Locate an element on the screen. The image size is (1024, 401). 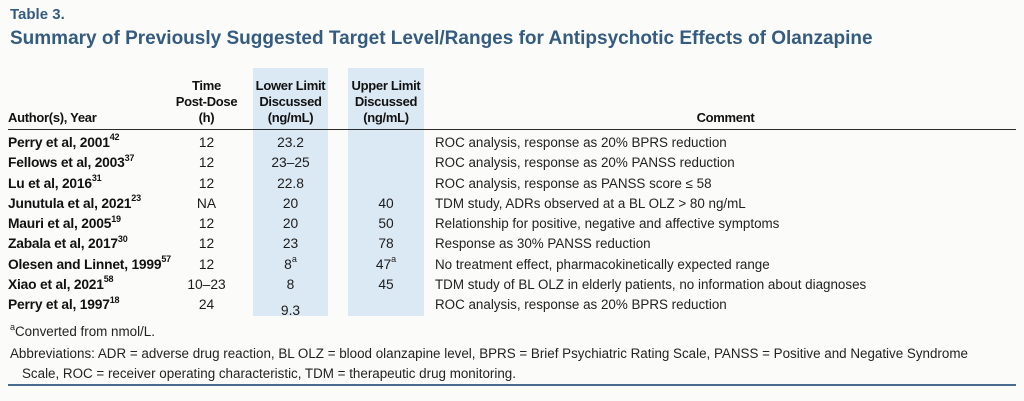
header-upper-limit: Upper Limit Discussed (ng/mL) is located at coordinates (386, 101).